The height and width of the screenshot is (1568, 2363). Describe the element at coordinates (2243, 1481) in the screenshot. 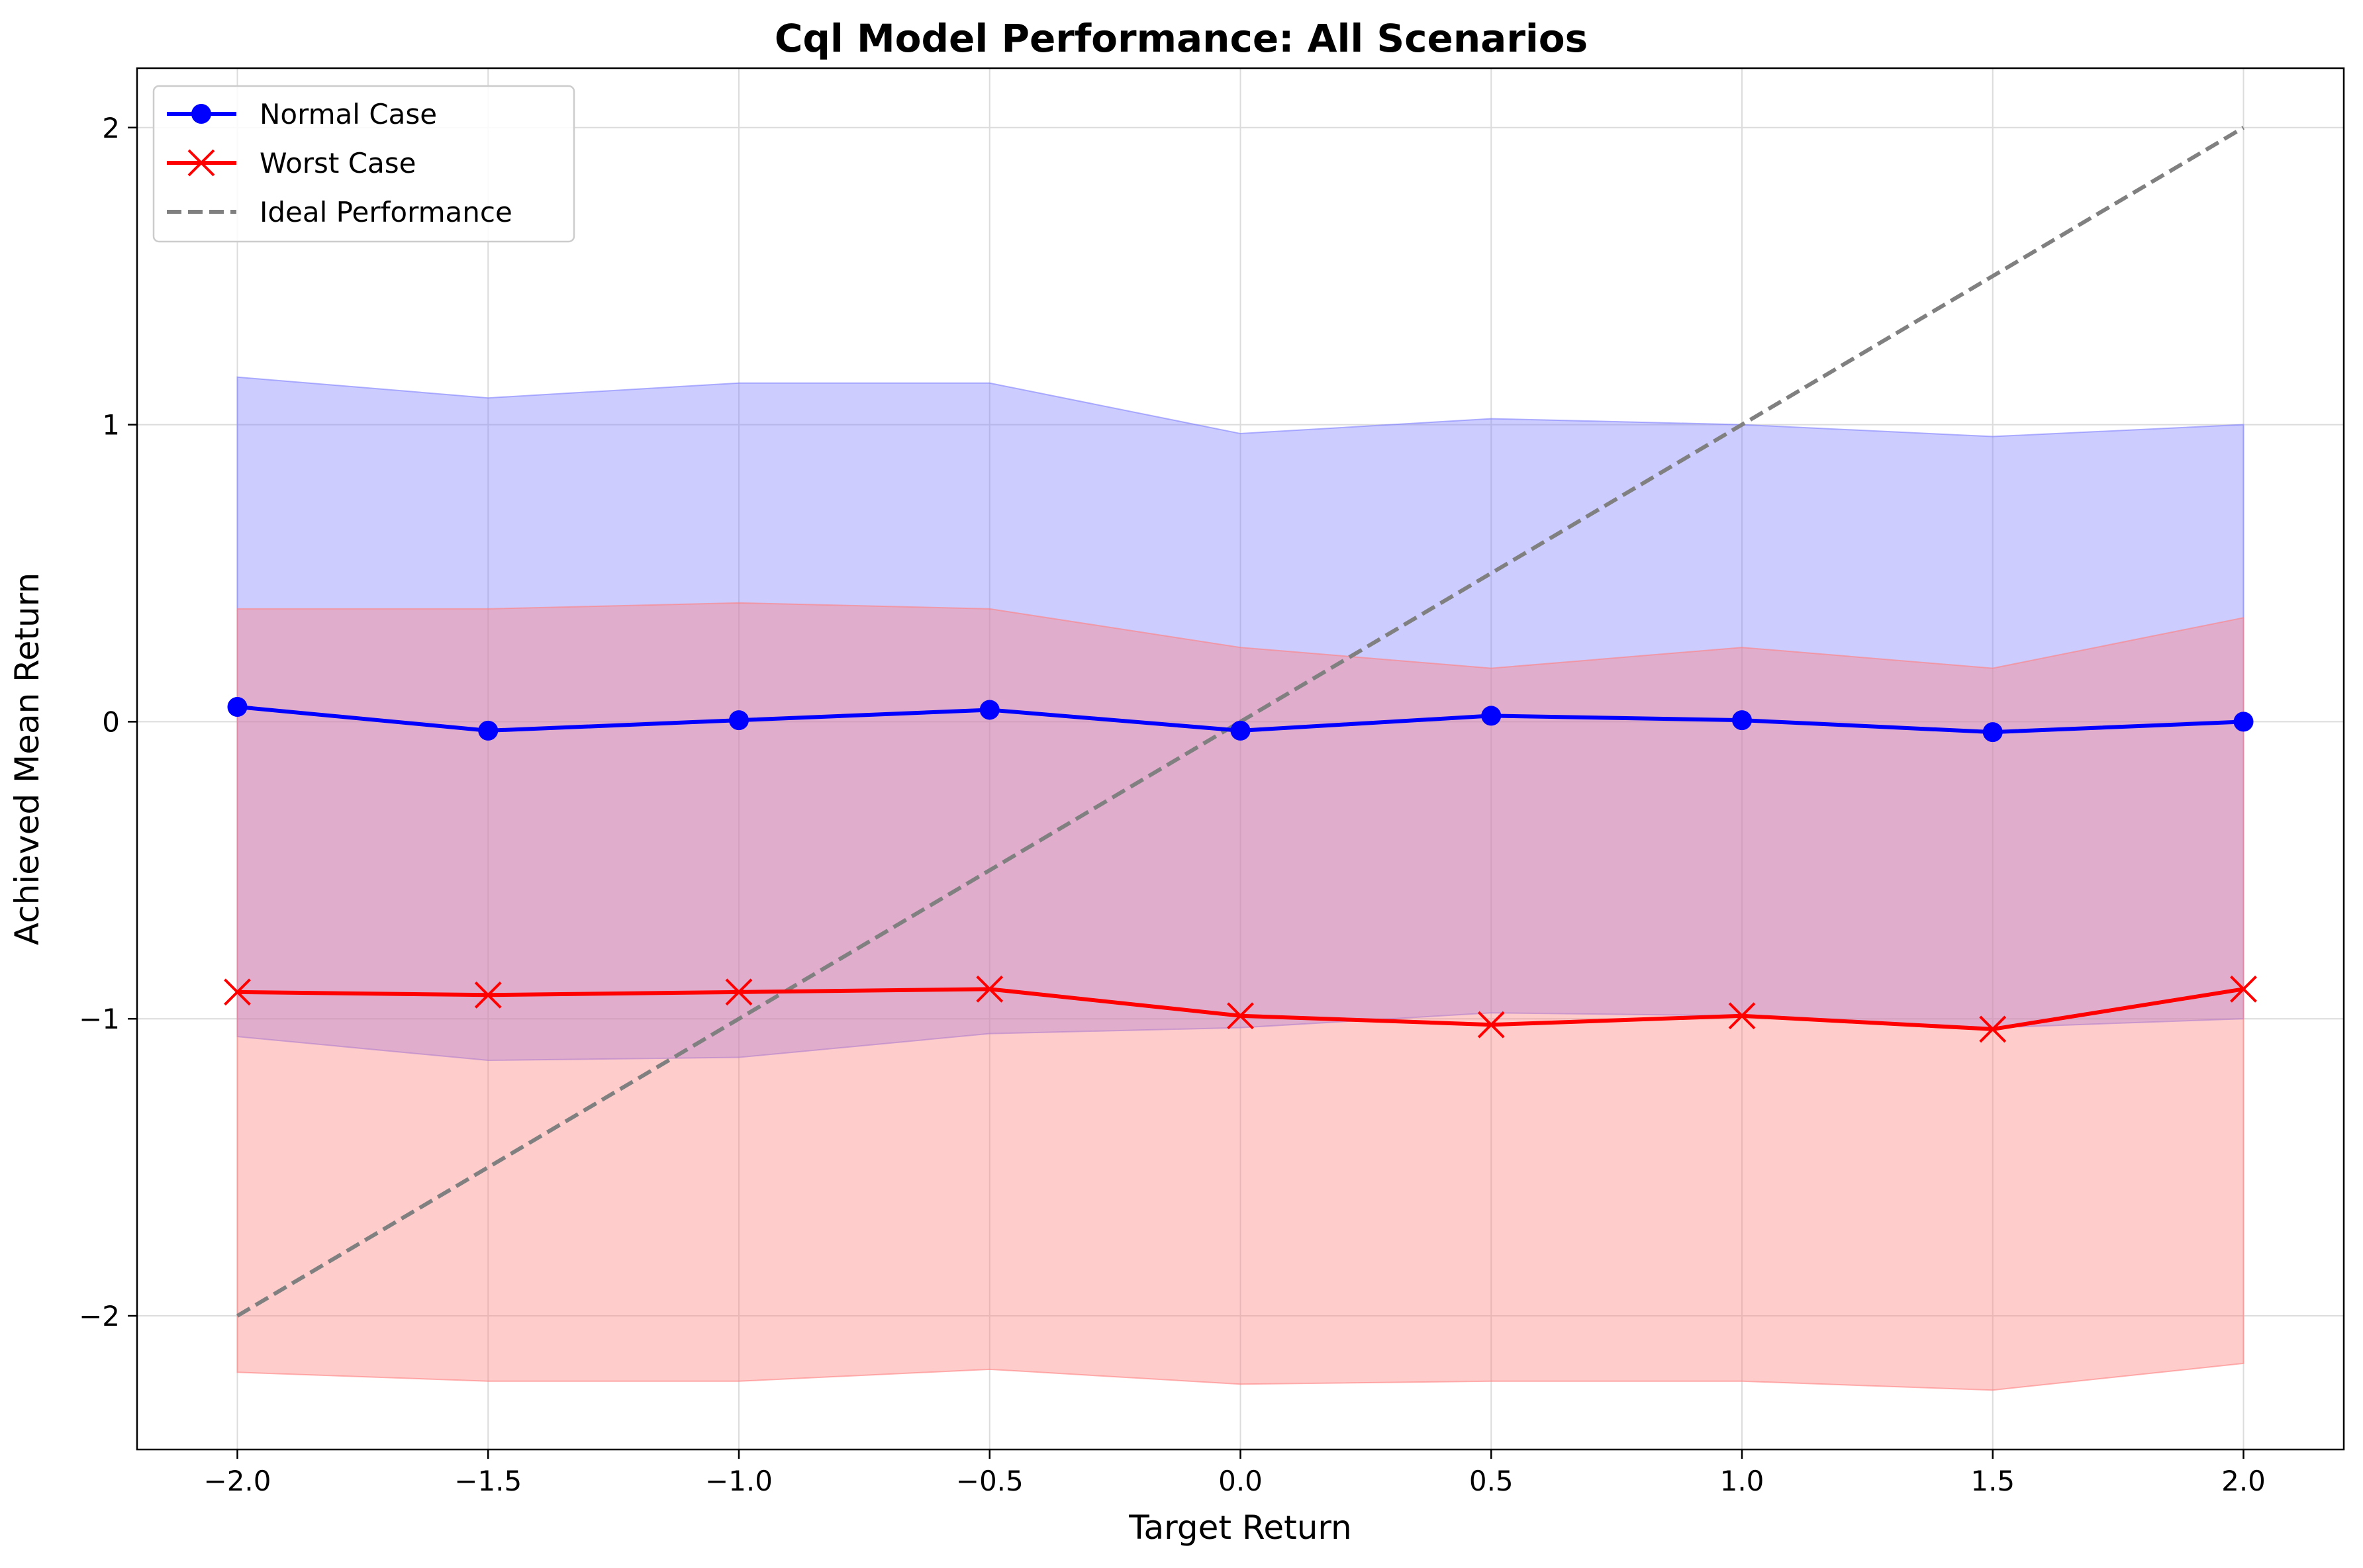

I see `x-tick-label: 2.0` at that location.